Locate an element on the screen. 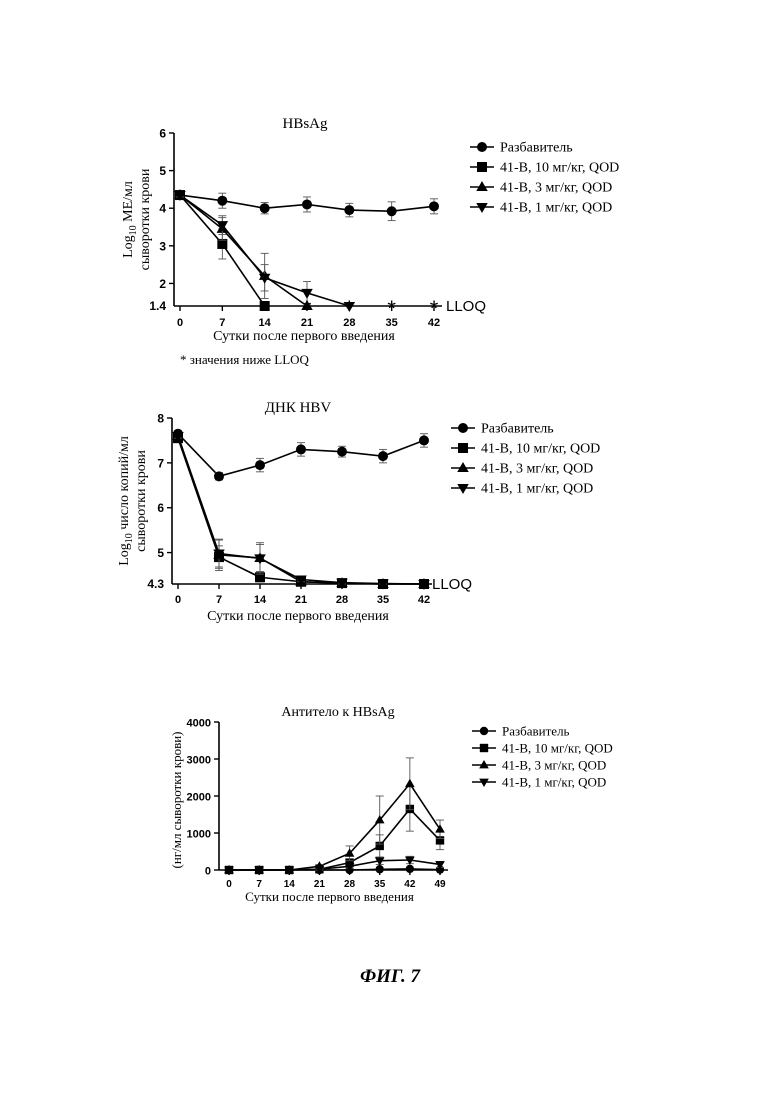  chart-title: ДНК HBV is located at coordinates (298, 408).